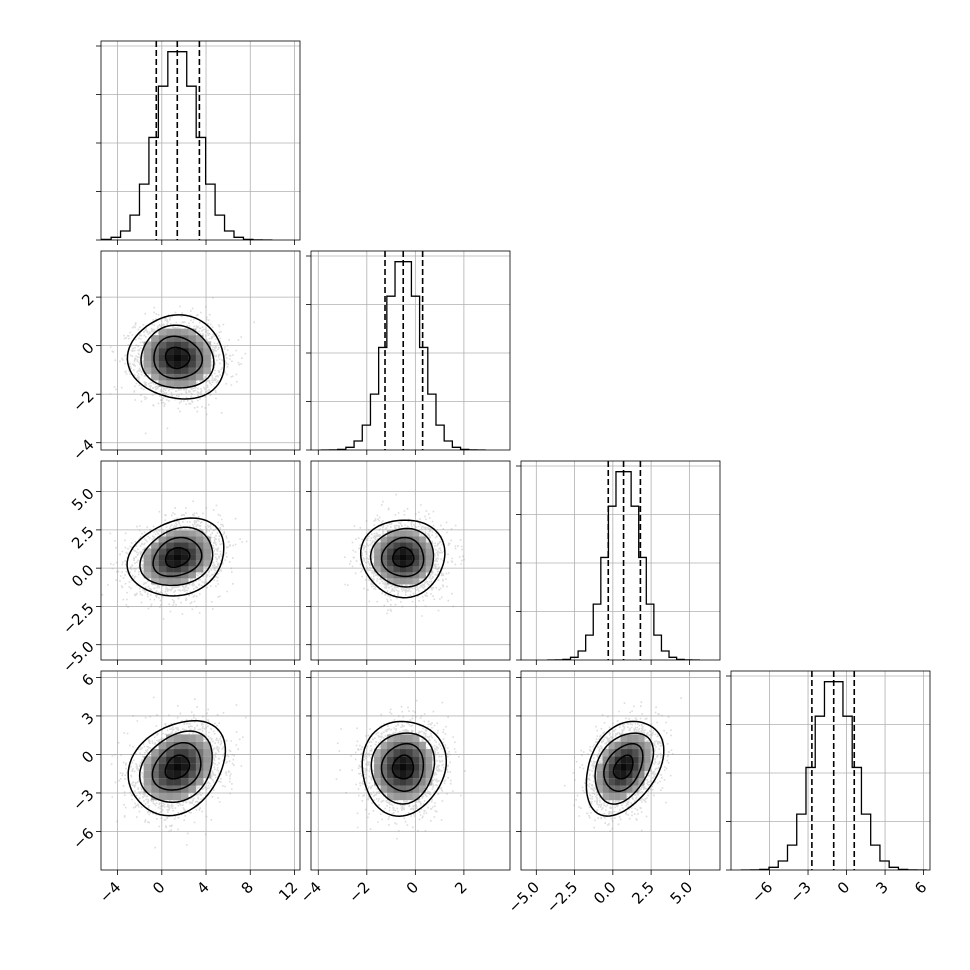 The height and width of the screenshot is (970, 970). I want to click on panel-content, so click(174, 560).